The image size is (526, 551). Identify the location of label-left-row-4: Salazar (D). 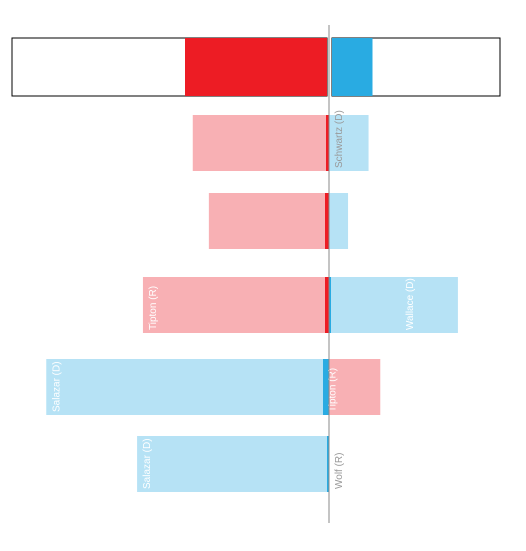
(56, 386).